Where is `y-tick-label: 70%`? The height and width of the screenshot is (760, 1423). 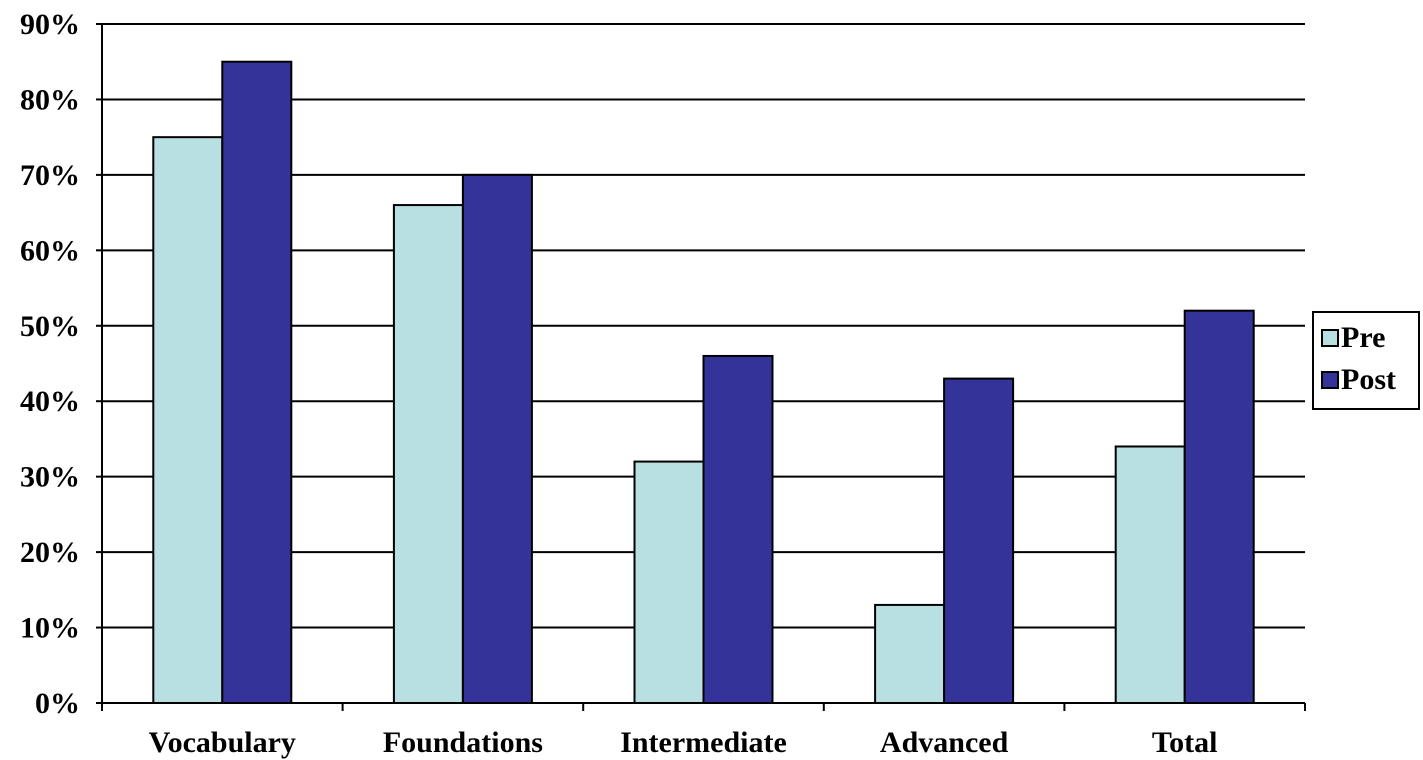
y-tick-label: 70% is located at coordinates (50, 175).